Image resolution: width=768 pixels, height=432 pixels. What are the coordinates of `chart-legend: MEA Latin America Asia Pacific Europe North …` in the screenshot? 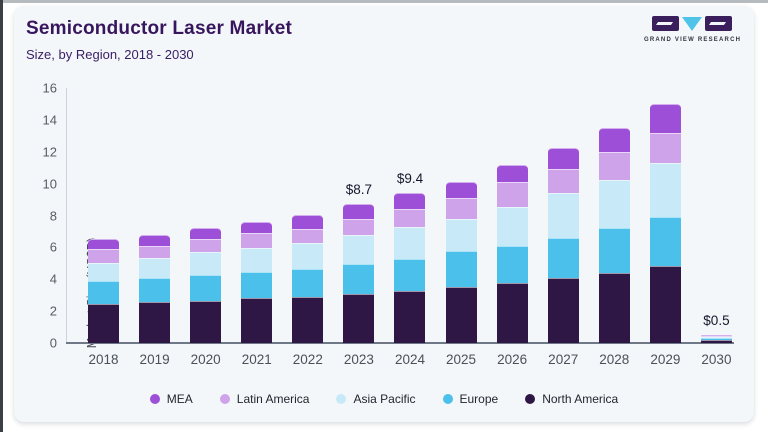 It's located at (384, 399).